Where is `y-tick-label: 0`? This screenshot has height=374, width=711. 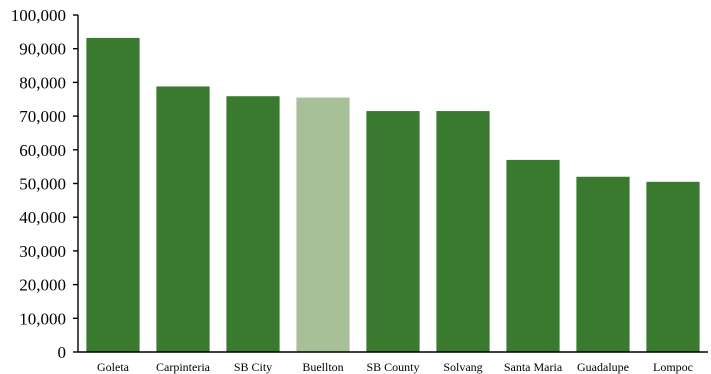 y-tick-label: 0 is located at coordinates (62, 352).